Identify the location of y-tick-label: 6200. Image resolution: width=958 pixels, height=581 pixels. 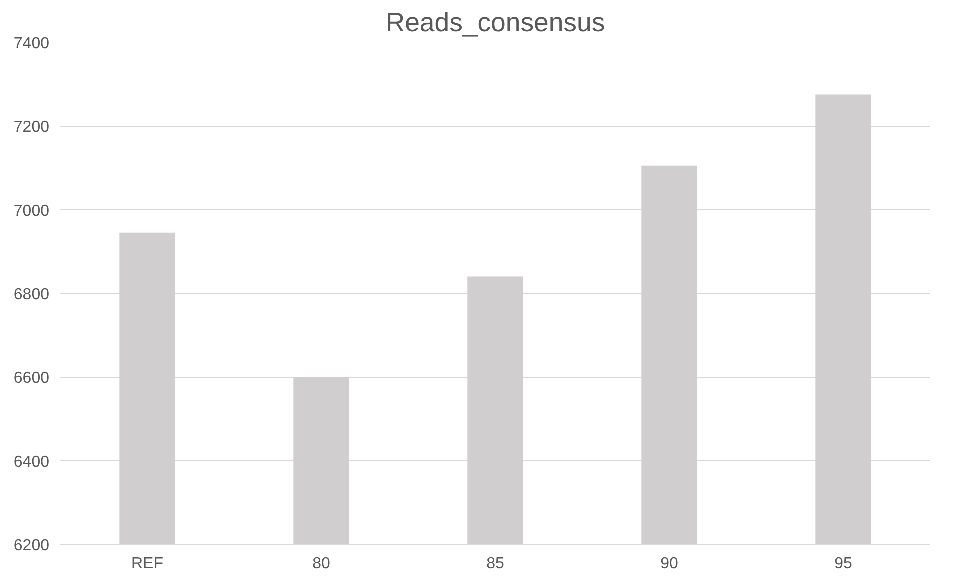
(32, 546).